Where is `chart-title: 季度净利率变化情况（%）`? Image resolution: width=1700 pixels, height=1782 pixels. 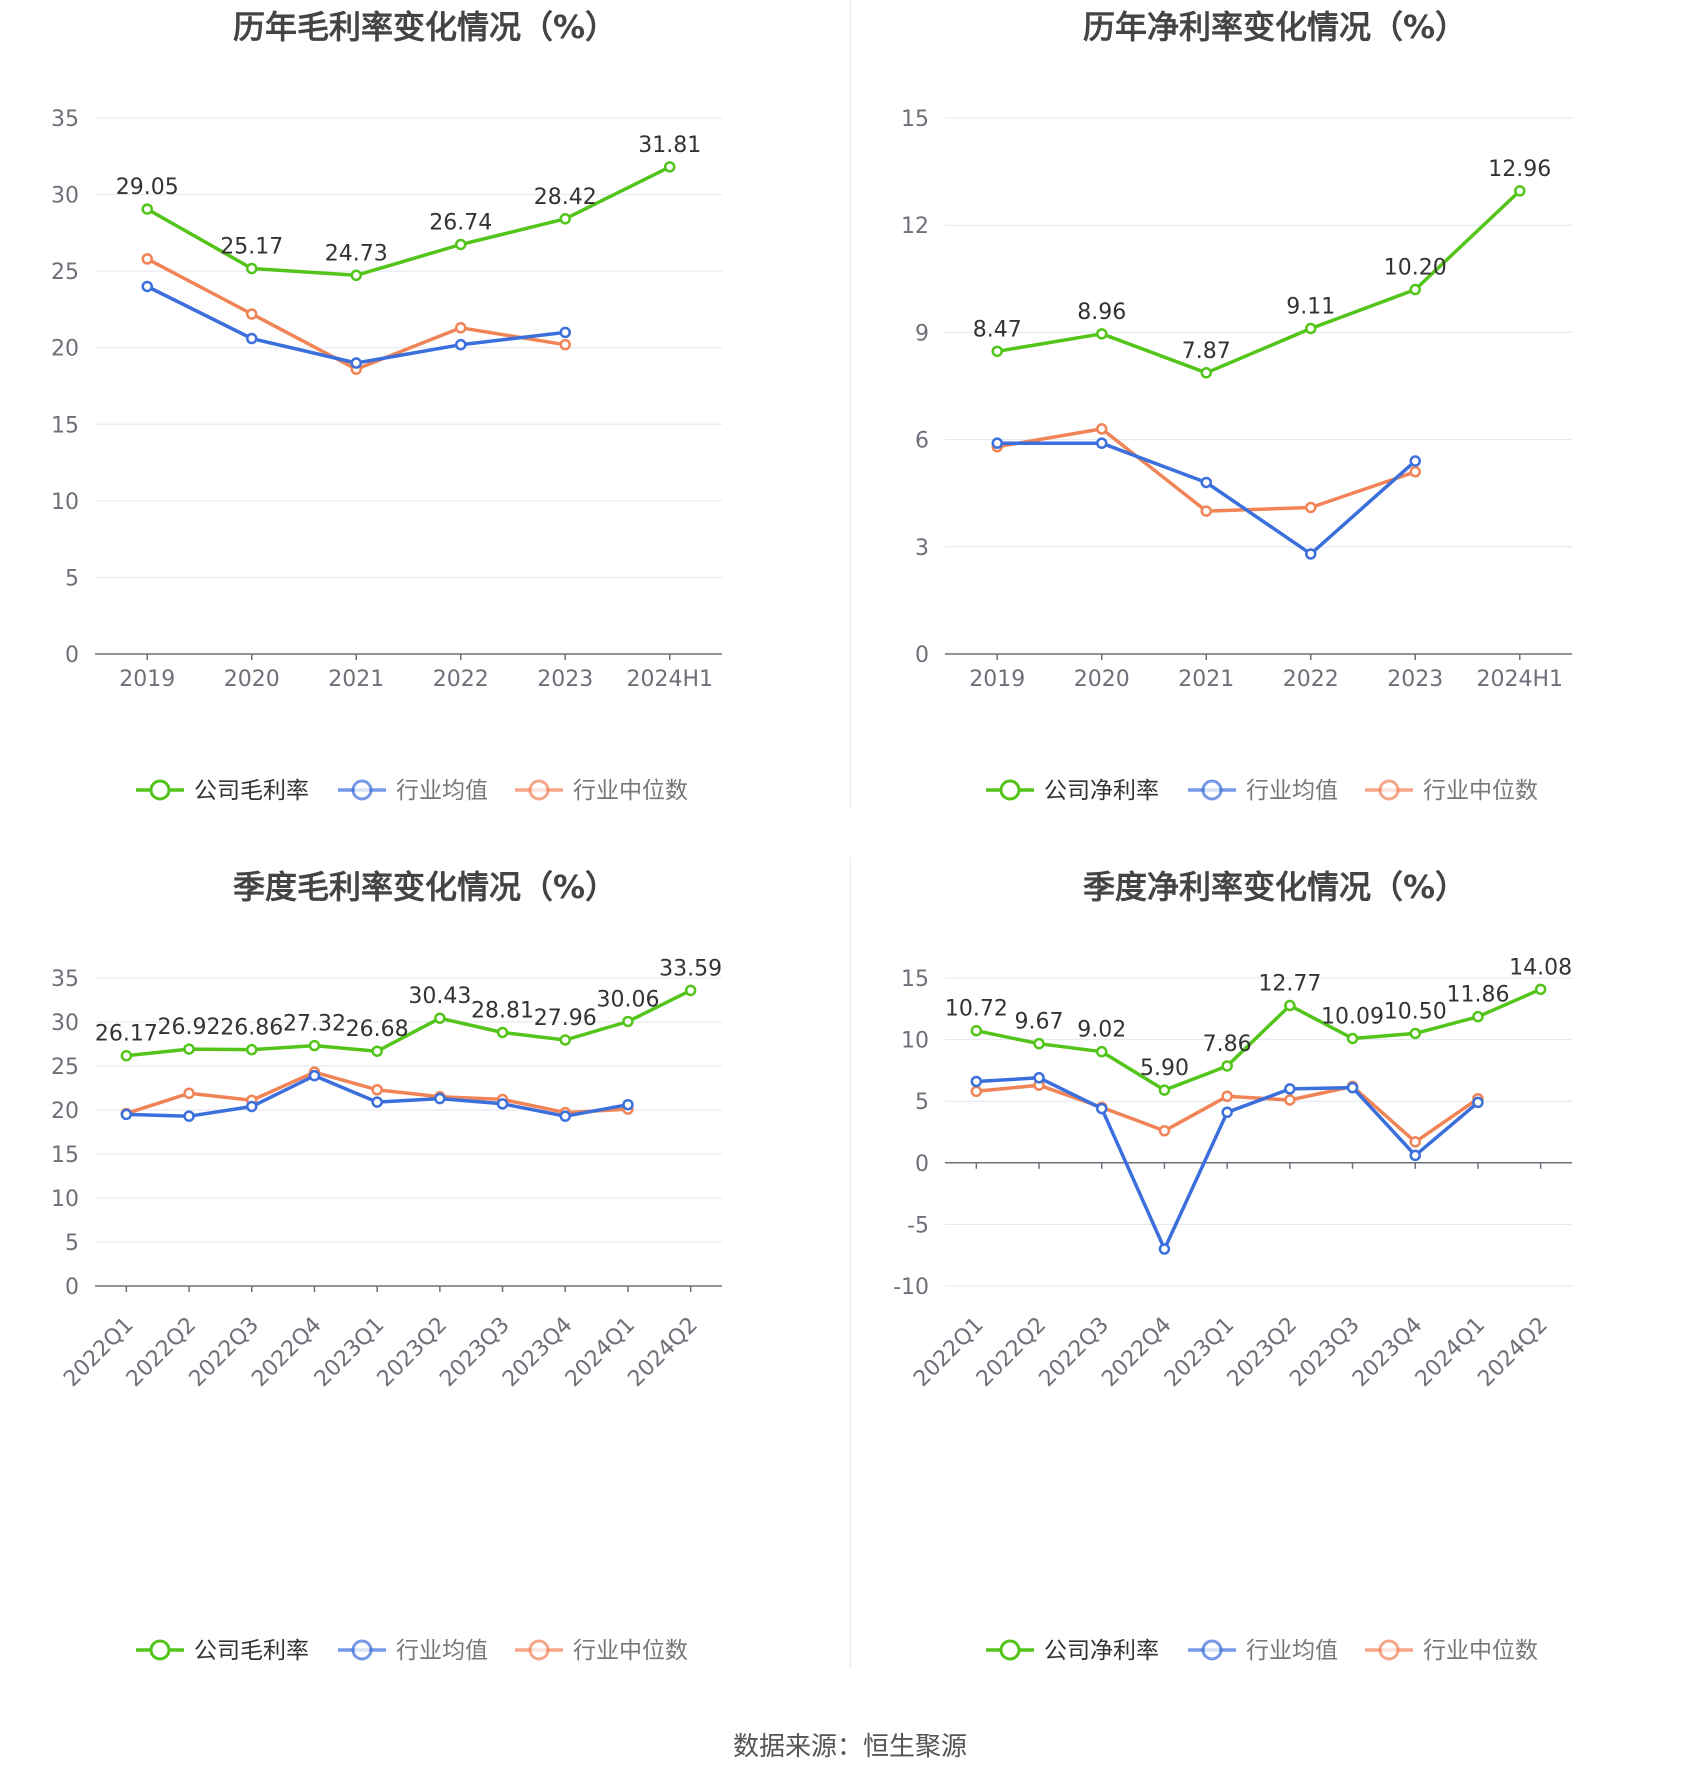 chart-title: 季度净利率变化情况（%） is located at coordinates (1275, 887).